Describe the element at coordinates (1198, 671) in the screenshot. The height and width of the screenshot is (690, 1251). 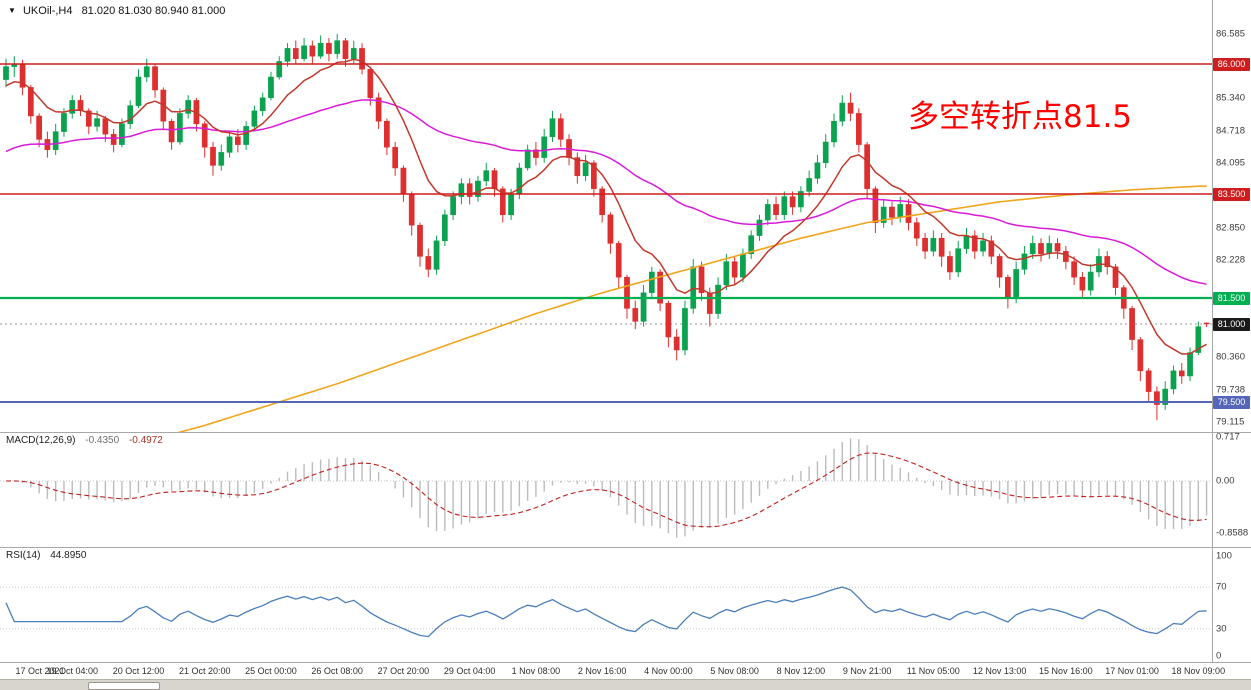
I see `time-axis-label: 18 Nov 09:00` at that location.